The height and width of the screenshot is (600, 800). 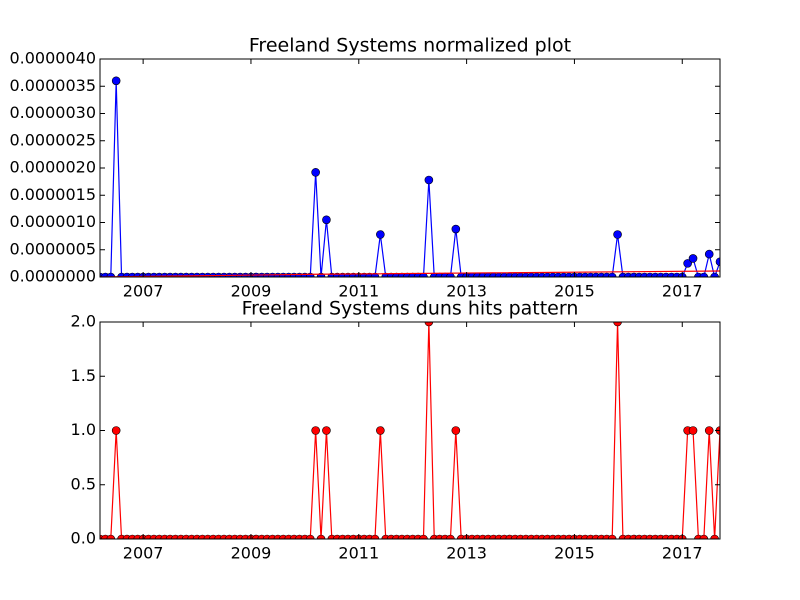 I want to click on chart-title: Freeland Systems normalized plot, so click(x=410, y=46).